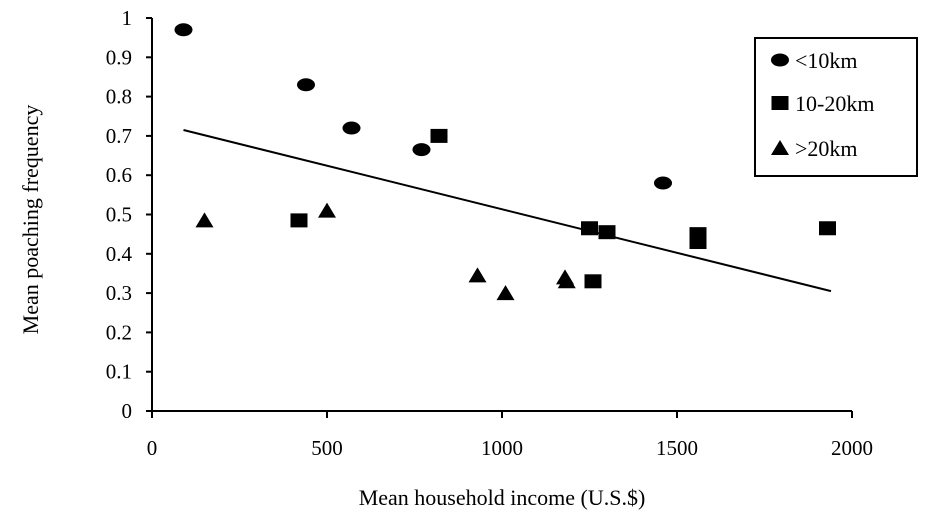 Image resolution: width=935 pixels, height=516 pixels. I want to click on y-tick-label: 0, so click(127, 411).